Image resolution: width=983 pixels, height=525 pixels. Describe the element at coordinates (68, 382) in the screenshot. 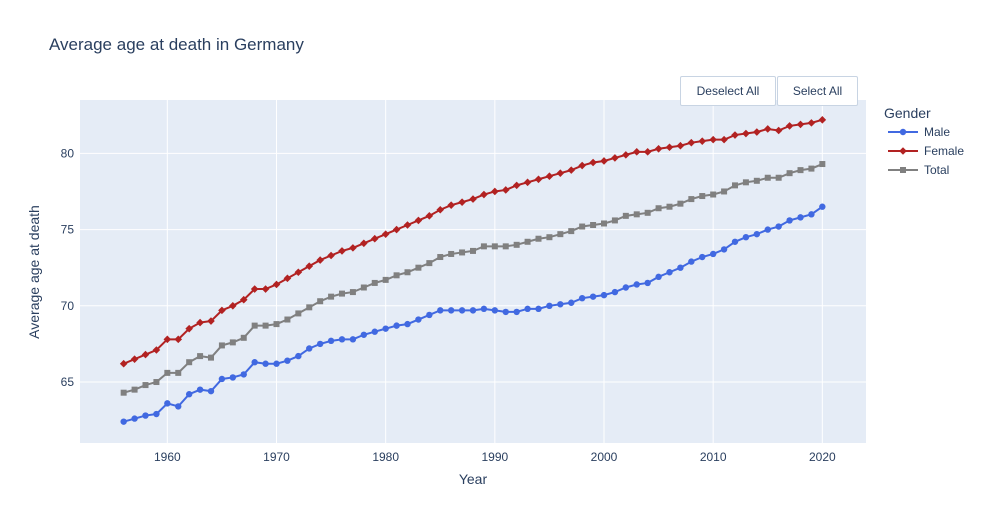

I see `y-tick-label: 65` at that location.